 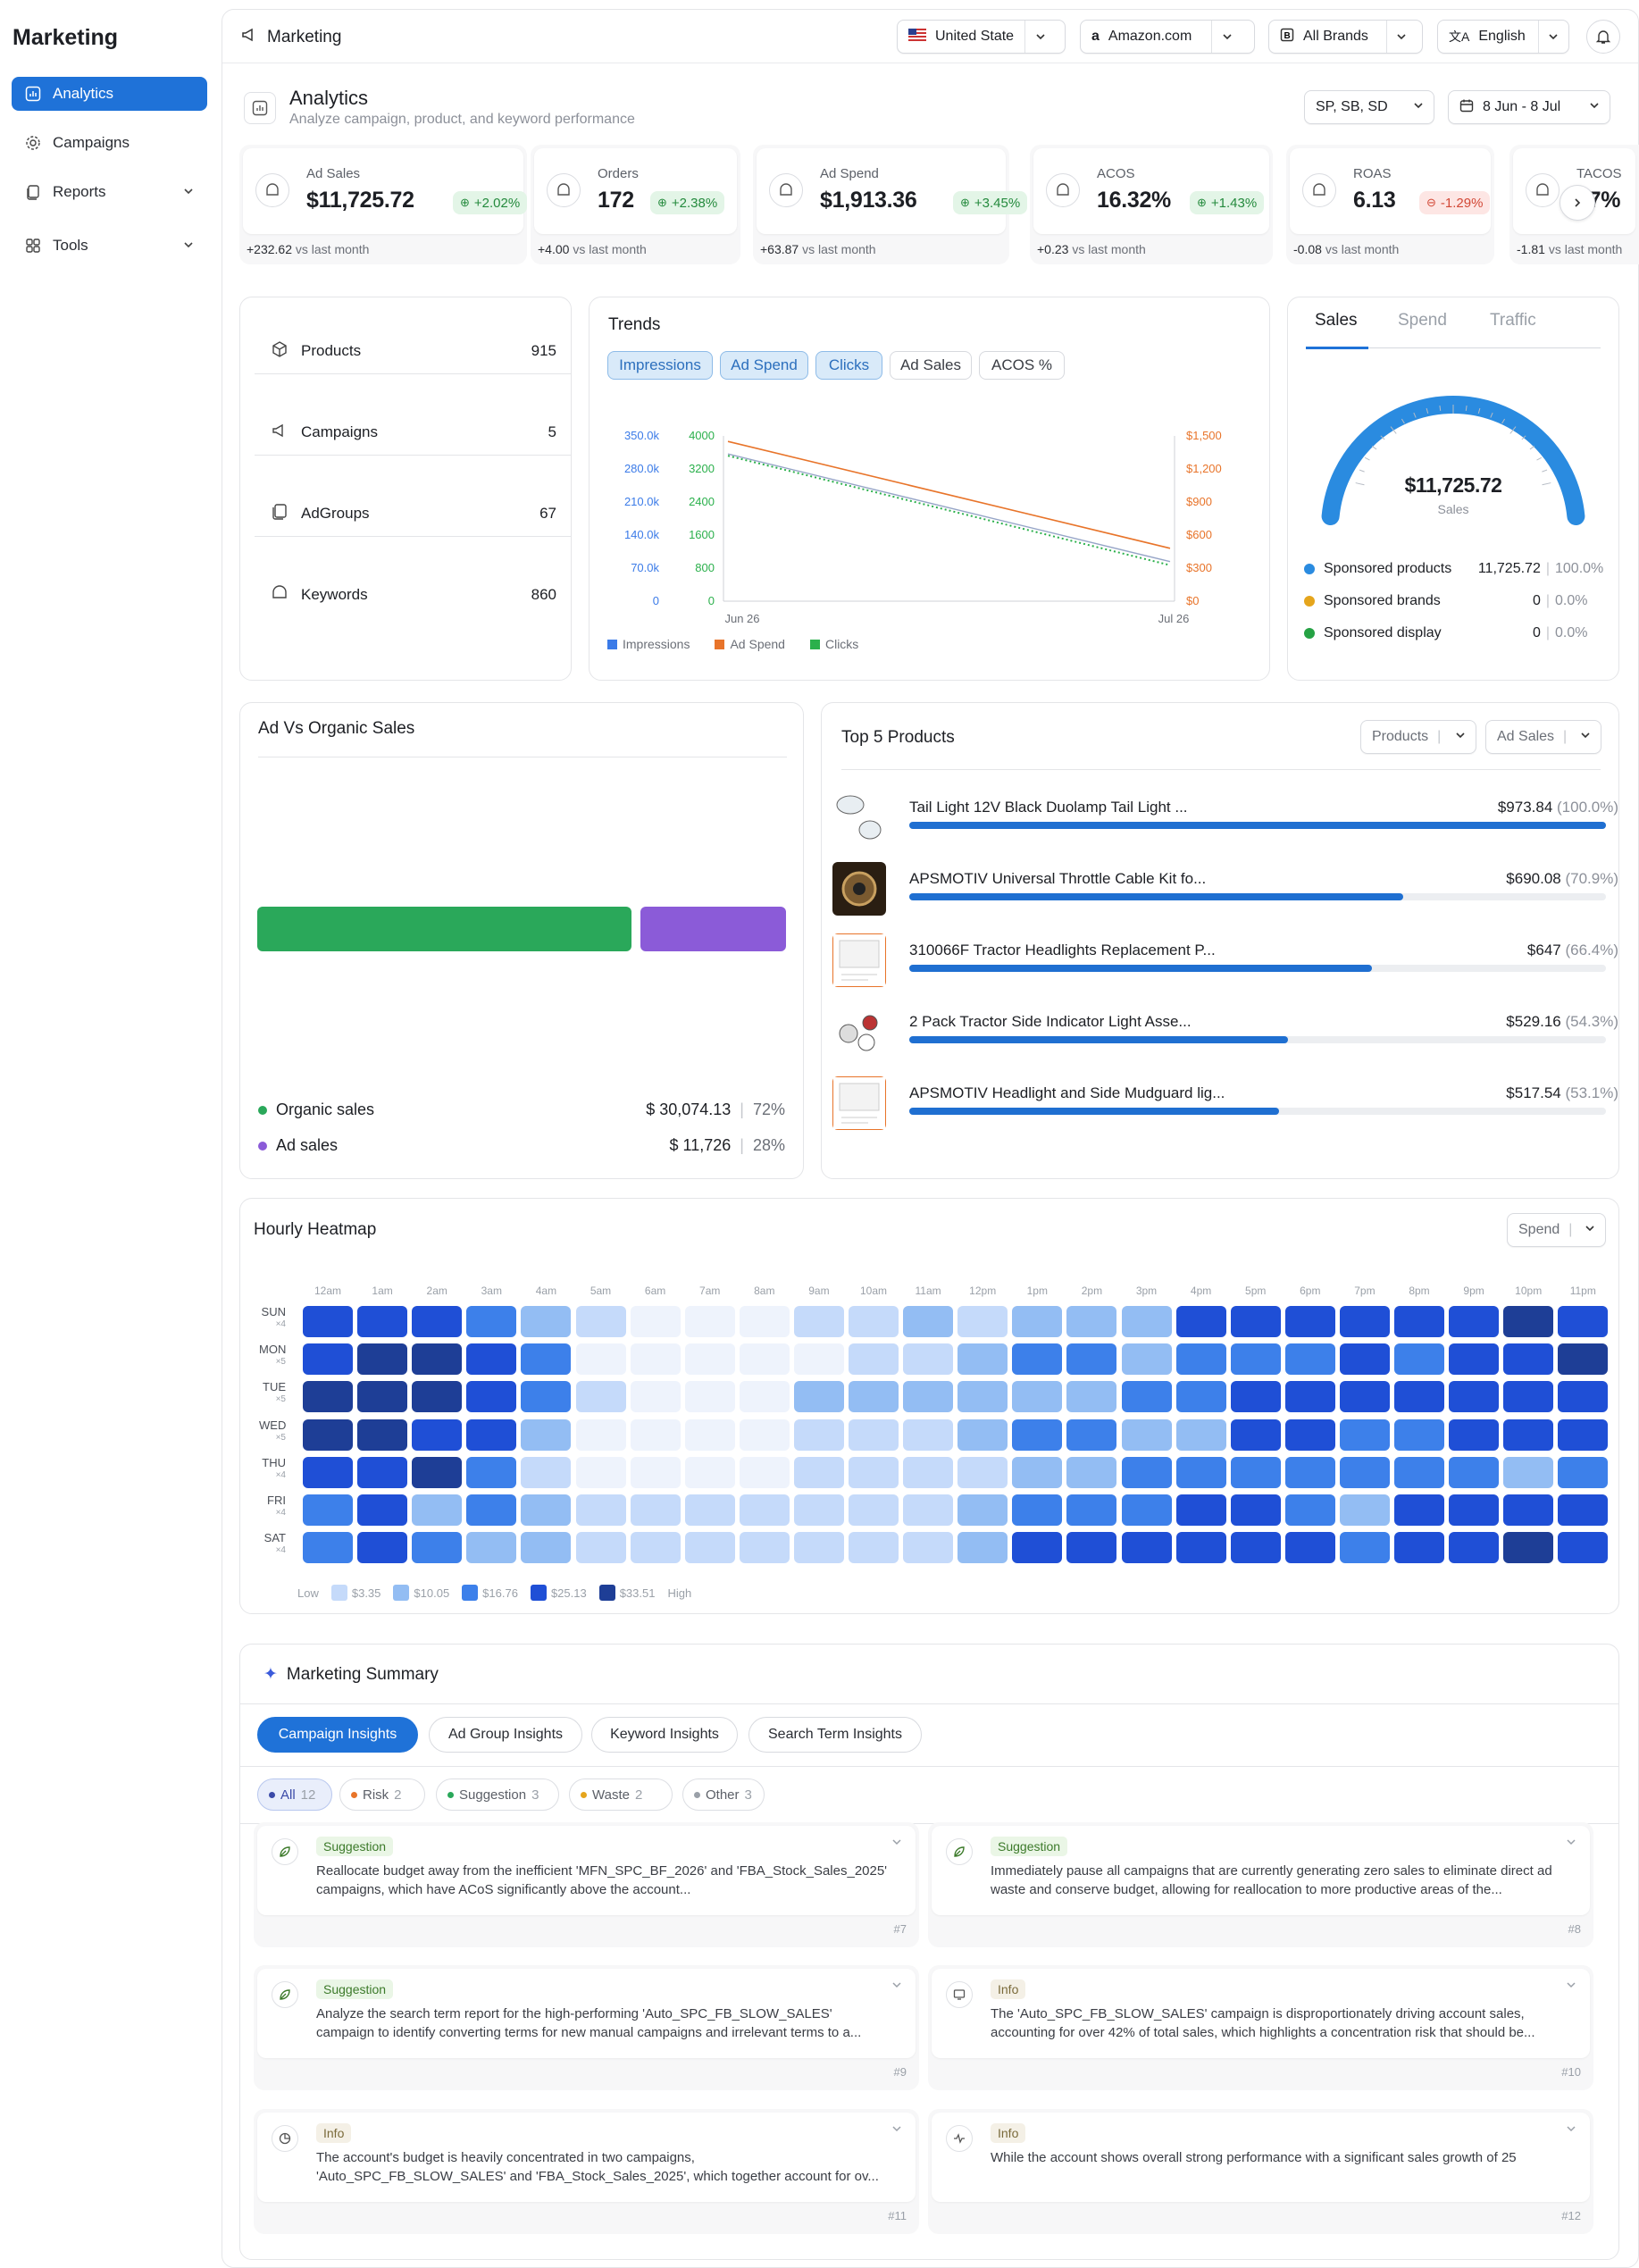 What do you see at coordinates (723, 1794) in the screenshot?
I see `filter-other: Other 3` at bounding box center [723, 1794].